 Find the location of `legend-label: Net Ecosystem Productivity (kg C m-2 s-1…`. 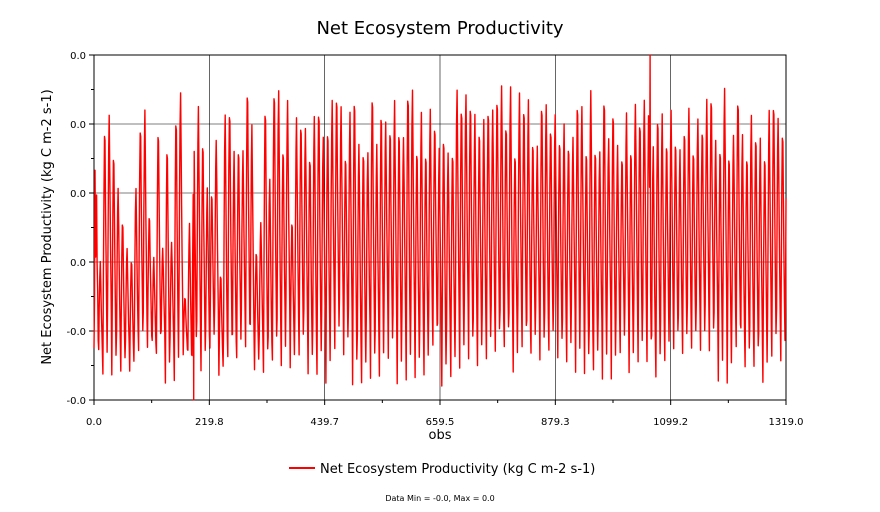

legend-label: Net Ecosystem Productivity (kg C m-2 s-1… is located at coordinates (457, 469).